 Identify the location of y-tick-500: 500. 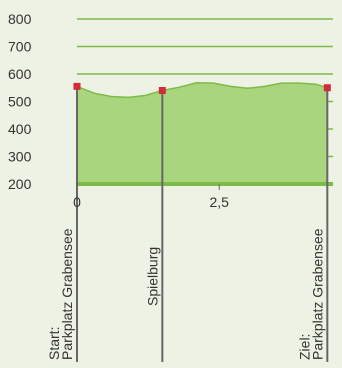
(20, 102).